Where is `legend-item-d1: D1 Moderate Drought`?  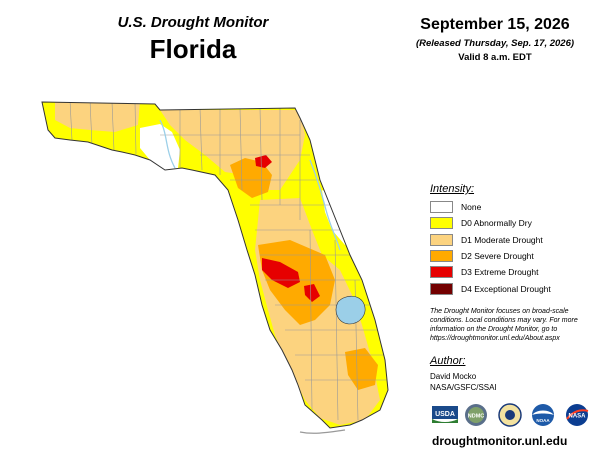
legend-item-d1: D1 Moderate Drought is located at coordinates (486, 240).